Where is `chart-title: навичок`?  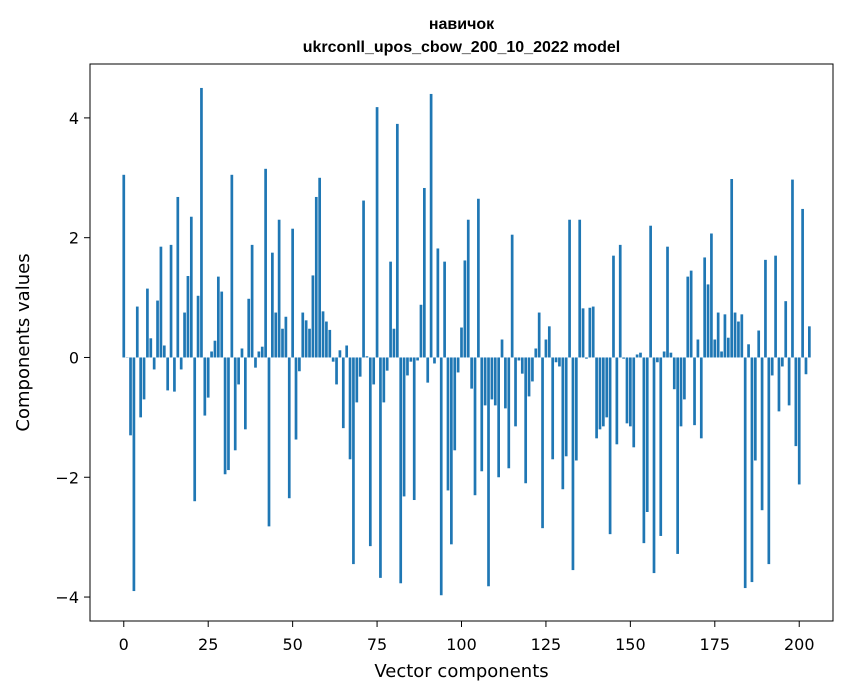
chart-title: навичок is located at coordinates (462, 24).